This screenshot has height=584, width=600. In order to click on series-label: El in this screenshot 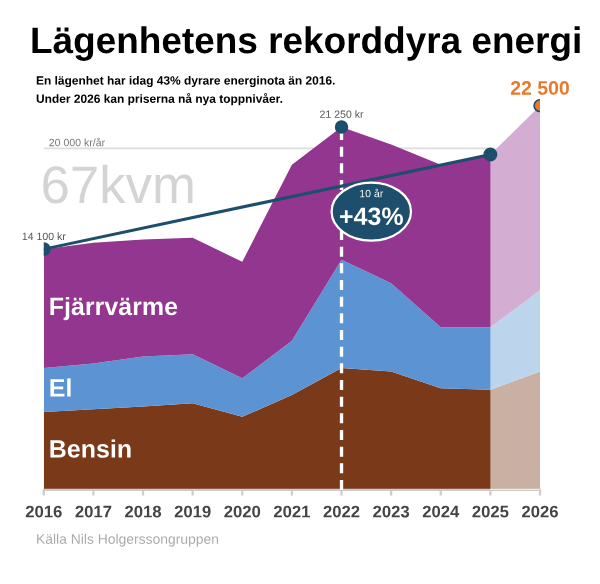, I will do `click(60, 387)`.